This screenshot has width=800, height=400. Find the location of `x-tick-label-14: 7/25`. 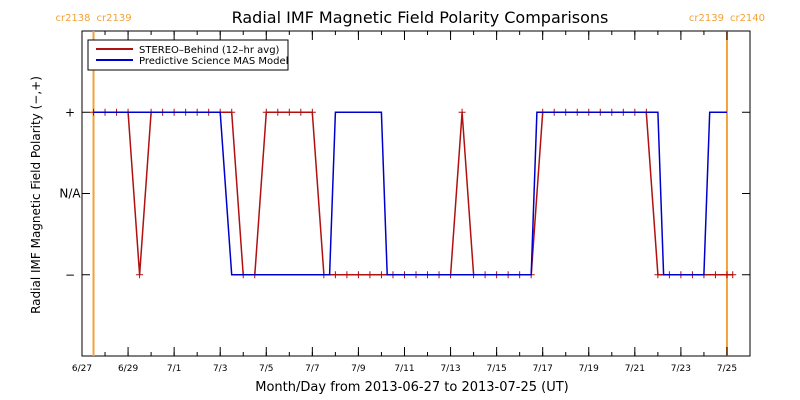

x-tick-label-14: 7/25 is located at coordinates (727, 369).